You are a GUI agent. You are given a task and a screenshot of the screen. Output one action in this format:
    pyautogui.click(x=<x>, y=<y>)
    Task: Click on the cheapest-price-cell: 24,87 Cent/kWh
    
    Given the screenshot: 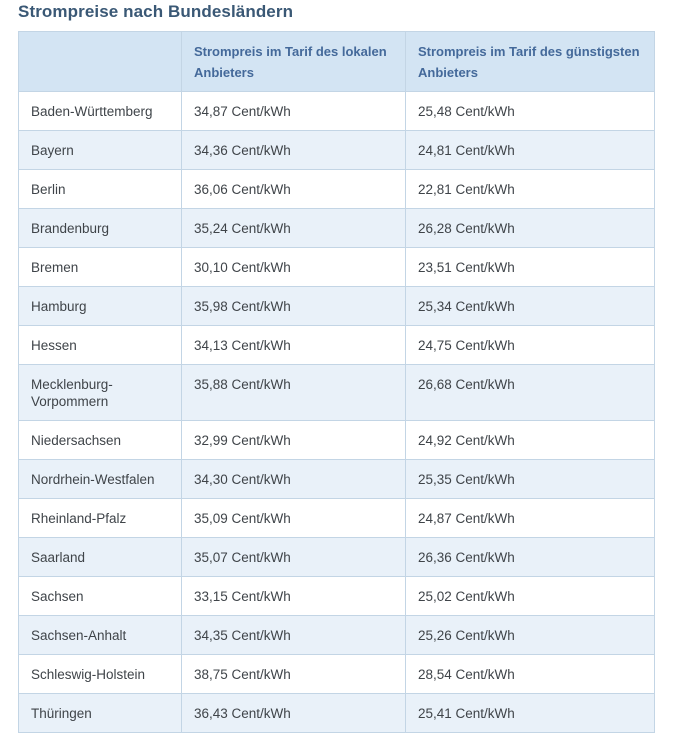 What is the action you would take?
    pyautogui.click(x=530, y=518)
    